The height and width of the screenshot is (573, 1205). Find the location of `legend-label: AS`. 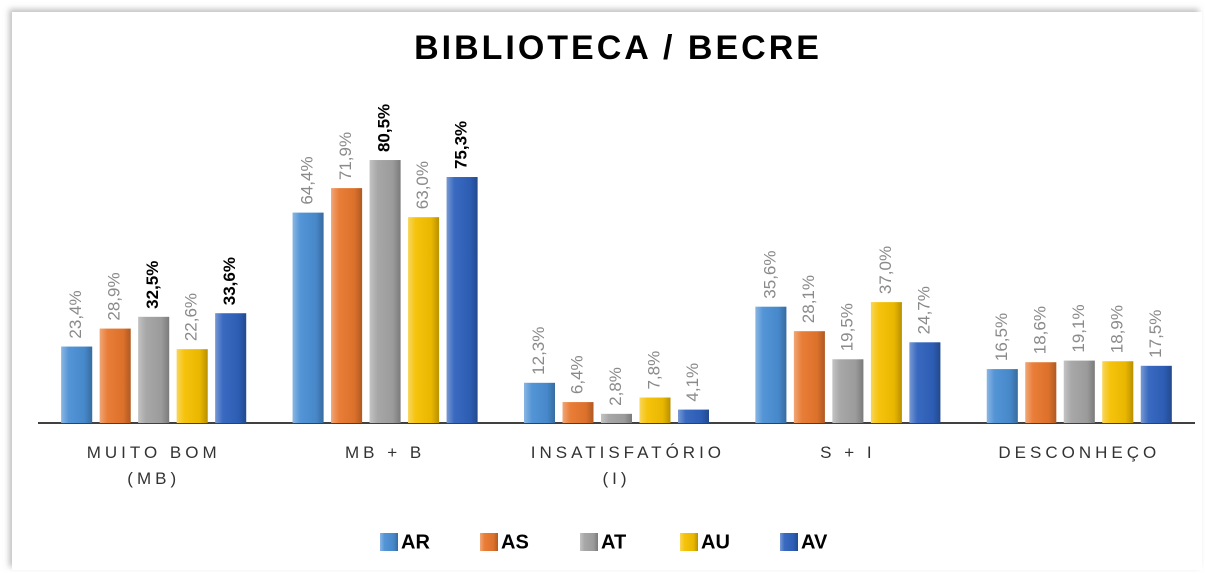

legend-label: AS is located at coordinates (515, 542).